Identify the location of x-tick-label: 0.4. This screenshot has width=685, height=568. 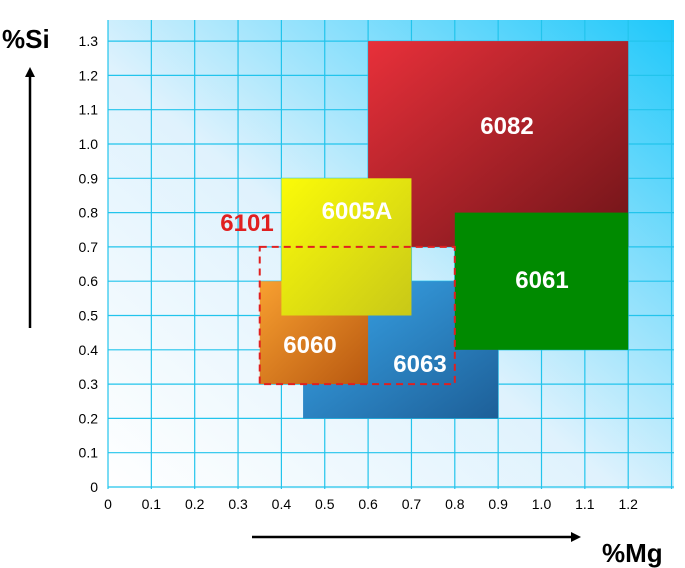
(282, 504).